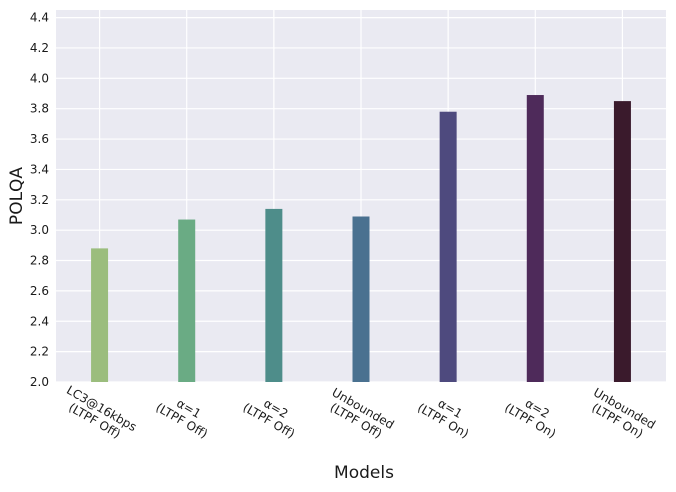 The height and width of the screenshot is (492, 676). Describe the element at coordinates (39, 352) in the screenshot. I see `y-tick-label: 2.2` at that location.